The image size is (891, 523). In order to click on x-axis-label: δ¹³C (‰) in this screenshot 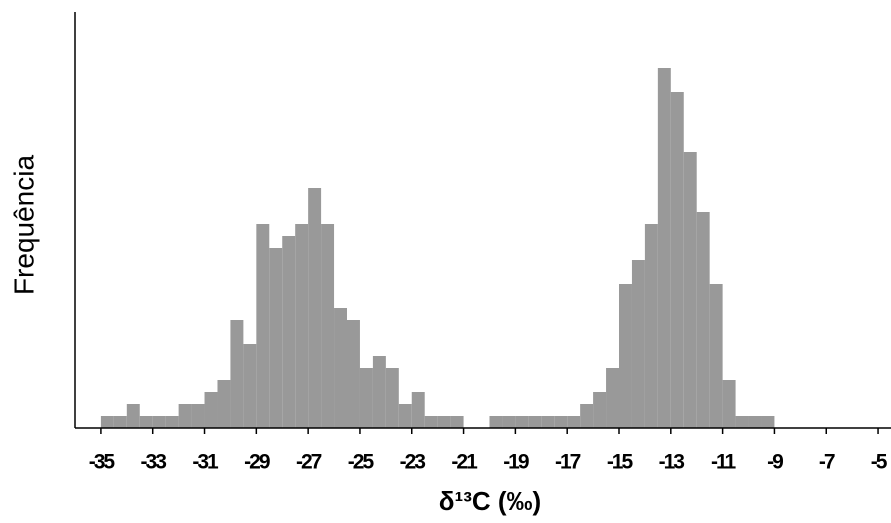, I will do `click(490, 501)`.